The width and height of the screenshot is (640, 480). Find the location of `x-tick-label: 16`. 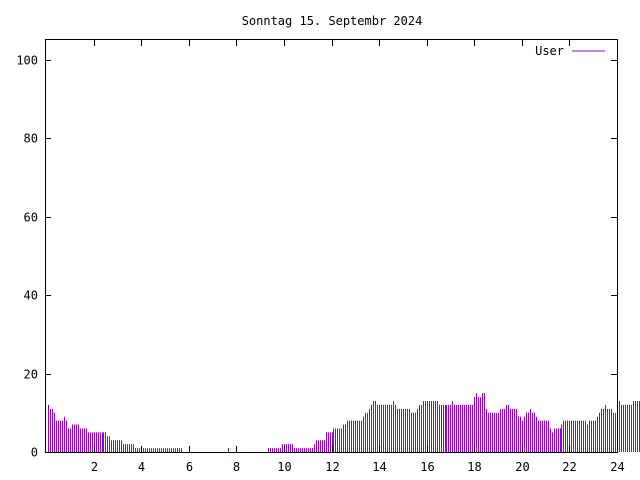

x-tick-label: 16 is located at coordinates (427, 467).